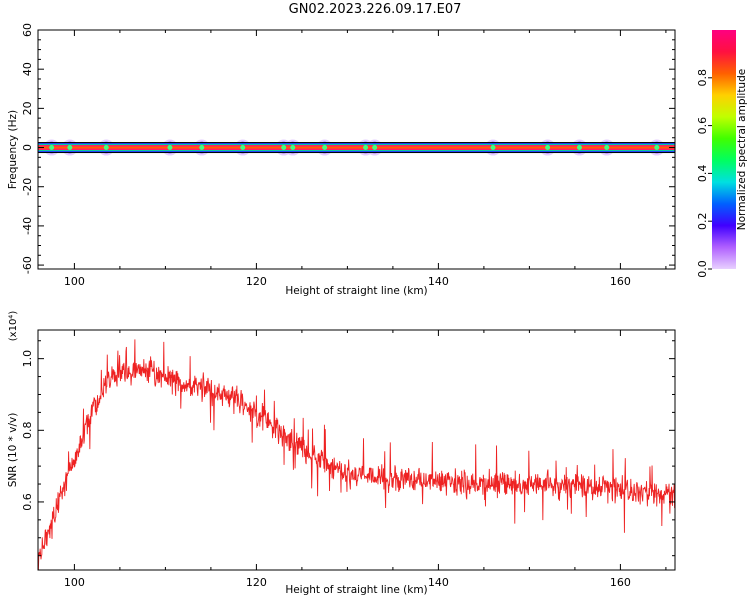  I want to click on colorbar-tick-label: 0.4, so click(702, 174).